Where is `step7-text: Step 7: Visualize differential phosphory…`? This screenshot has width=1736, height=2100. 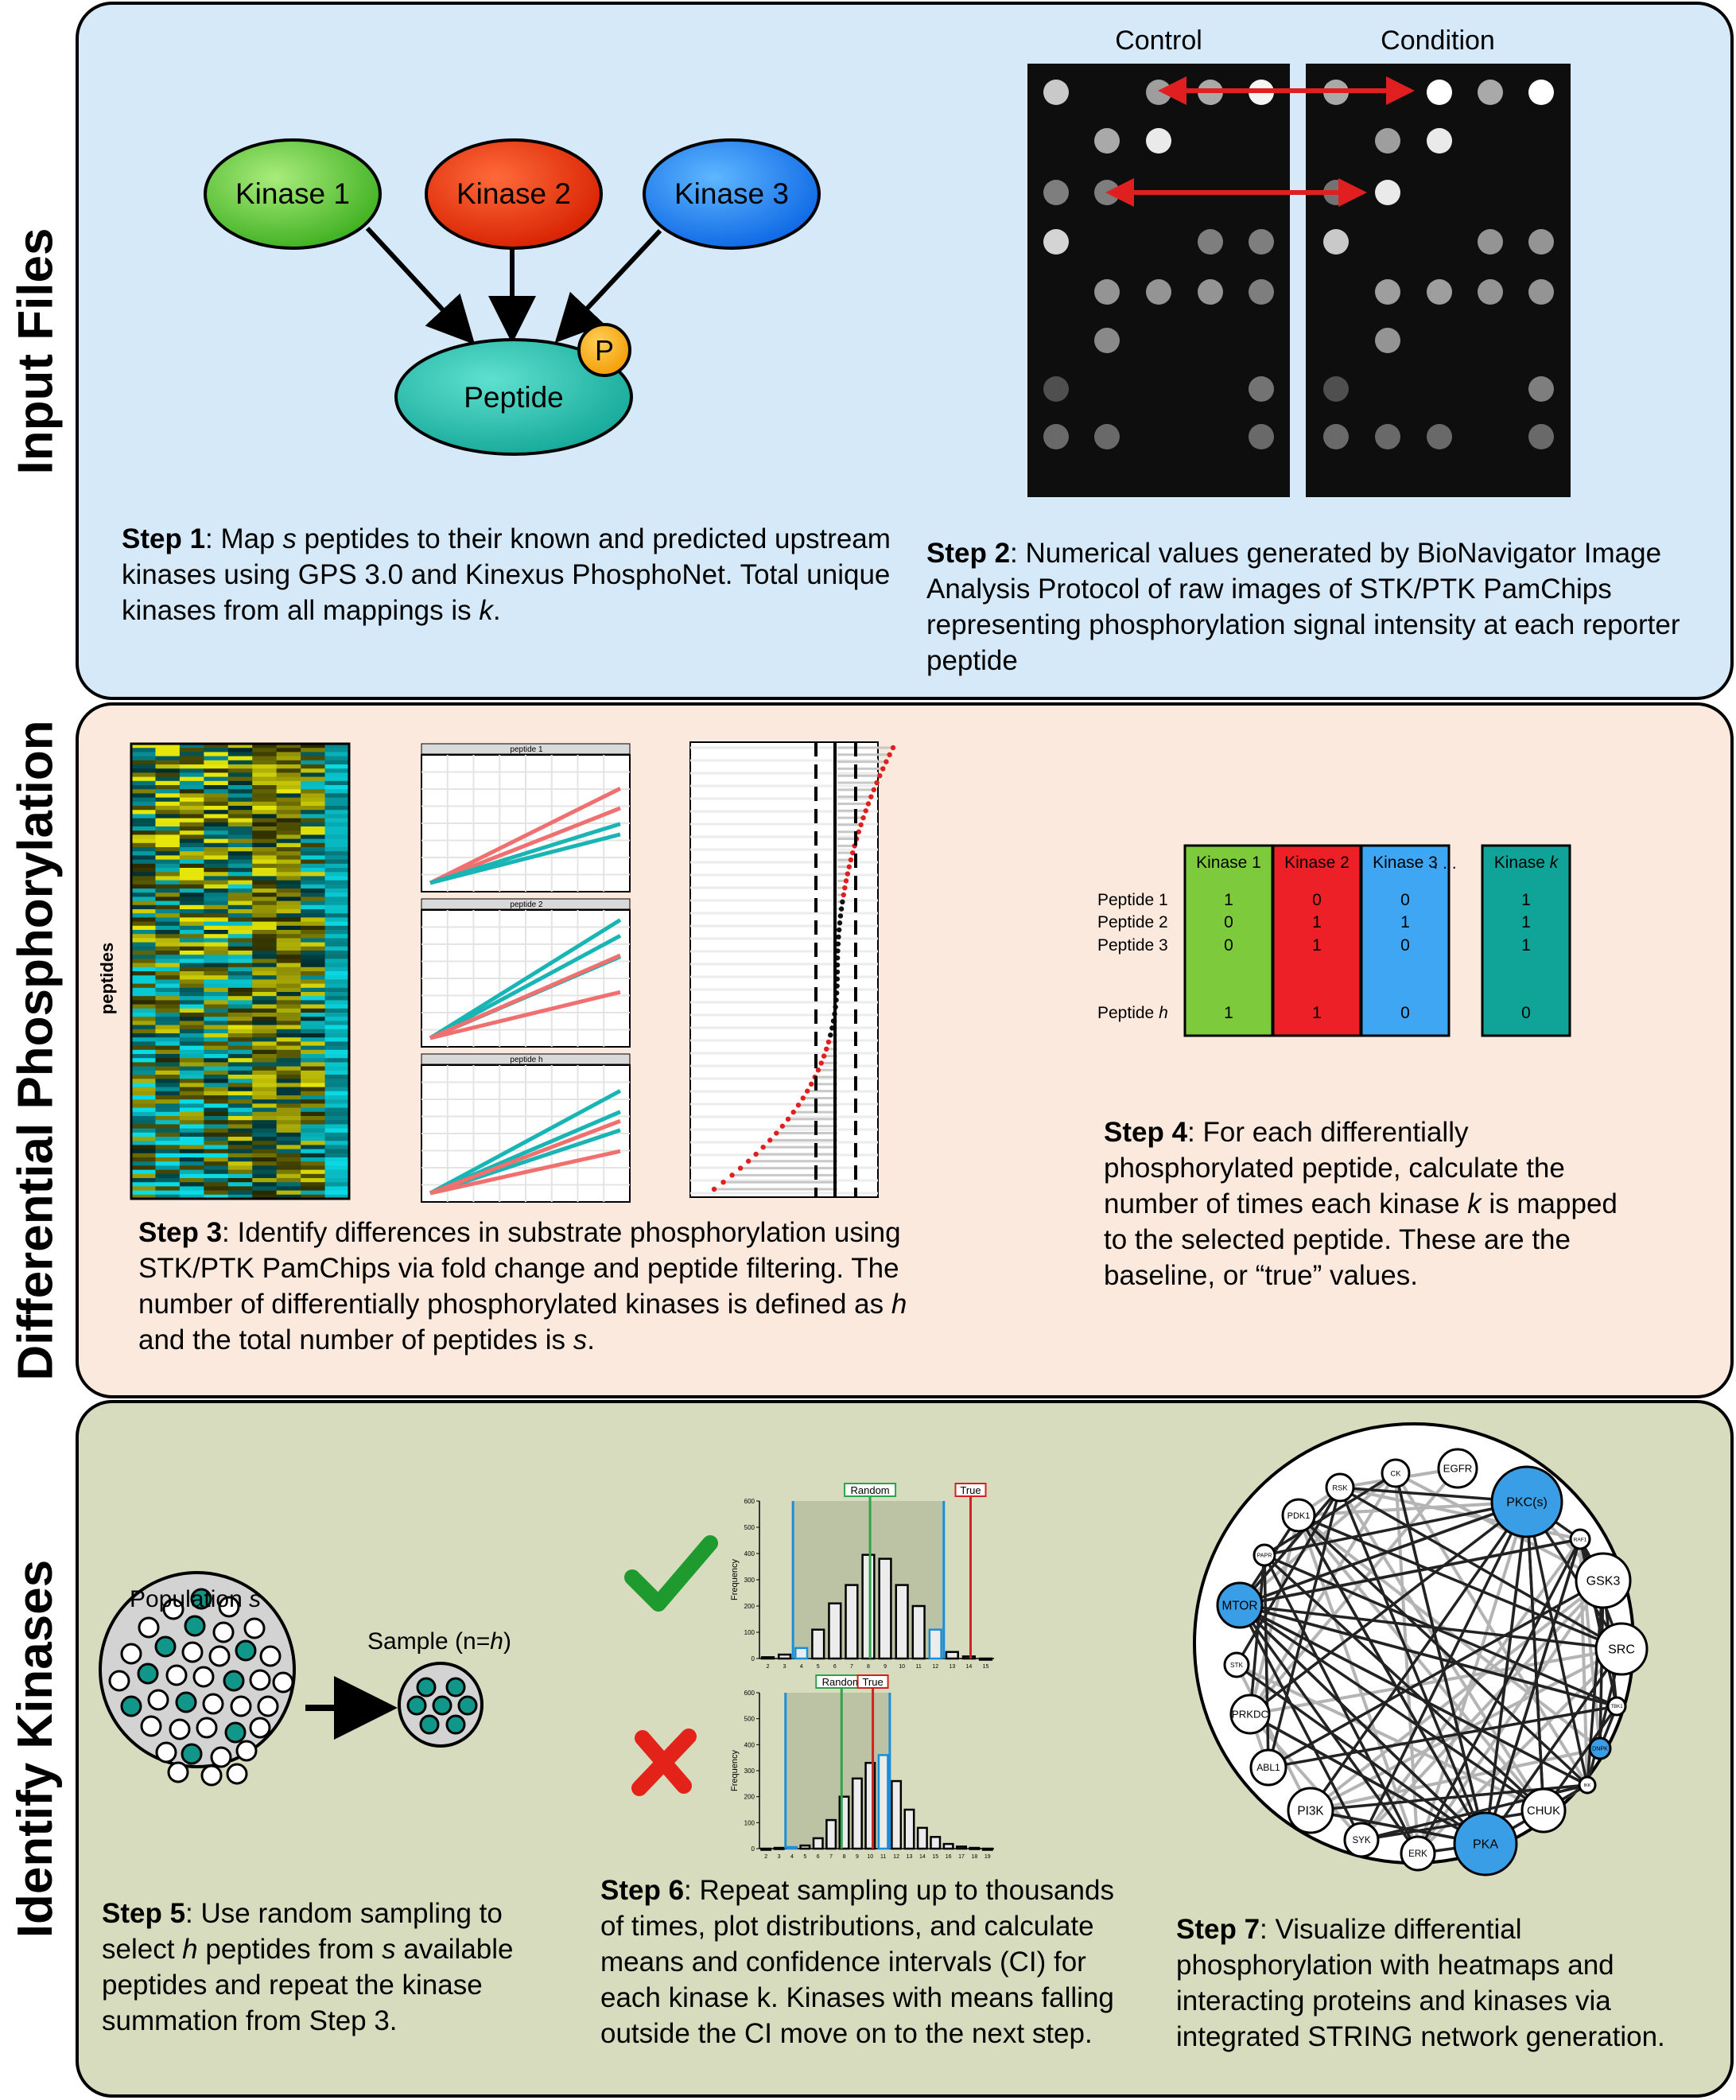
step7-text: Step 7: Visualize differential phosphory… is located at coordinates (1421, 1983).